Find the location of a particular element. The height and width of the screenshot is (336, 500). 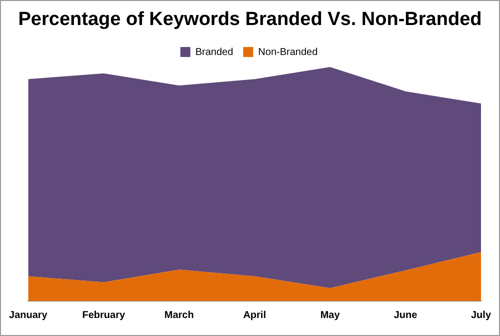

x-tick-label: June is located at coordinates (406, 315).